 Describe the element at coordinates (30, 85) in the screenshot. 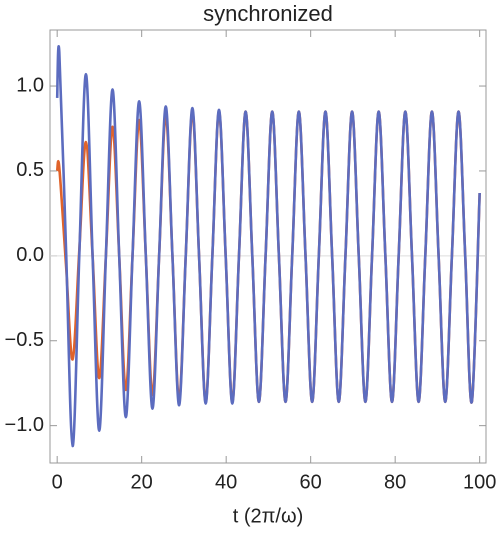

I see `y-tick-label: 1.0` at that location.